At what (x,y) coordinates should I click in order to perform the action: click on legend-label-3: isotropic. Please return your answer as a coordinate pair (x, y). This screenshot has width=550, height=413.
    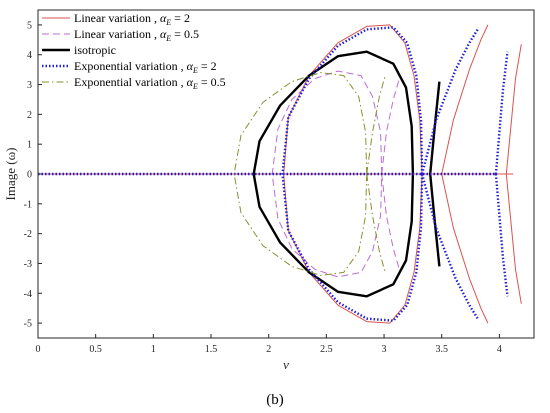
    Looking at the image, I should click on (95, 50).